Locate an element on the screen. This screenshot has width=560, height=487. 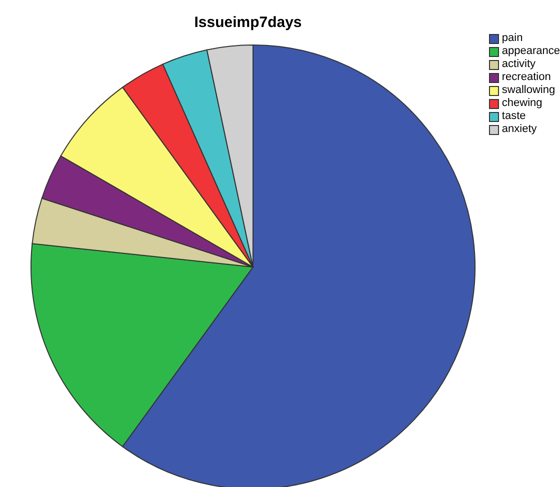
legend-label: recreation is located at coordinates (526, 77).